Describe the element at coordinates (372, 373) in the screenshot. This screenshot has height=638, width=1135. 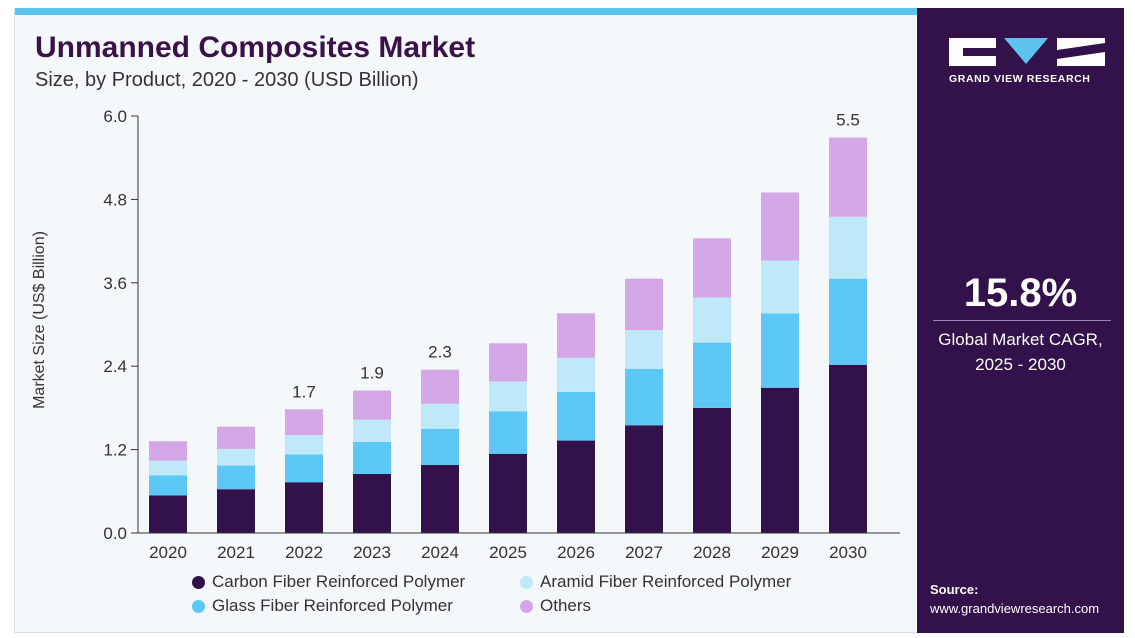
I see `data-label: 1.9` at that location.